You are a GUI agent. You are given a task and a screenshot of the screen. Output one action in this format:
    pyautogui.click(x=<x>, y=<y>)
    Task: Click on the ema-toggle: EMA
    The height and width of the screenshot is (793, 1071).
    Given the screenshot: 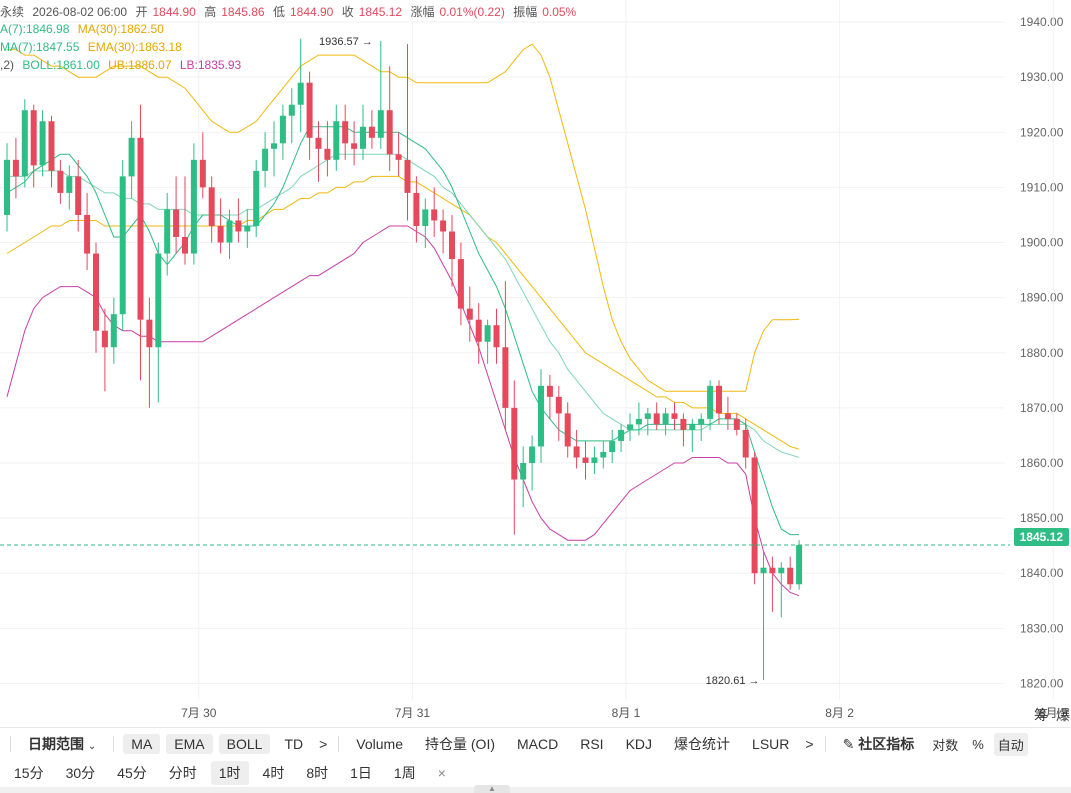 What is the action you would take?
    pyautogui.click(x=189, y=744)
    